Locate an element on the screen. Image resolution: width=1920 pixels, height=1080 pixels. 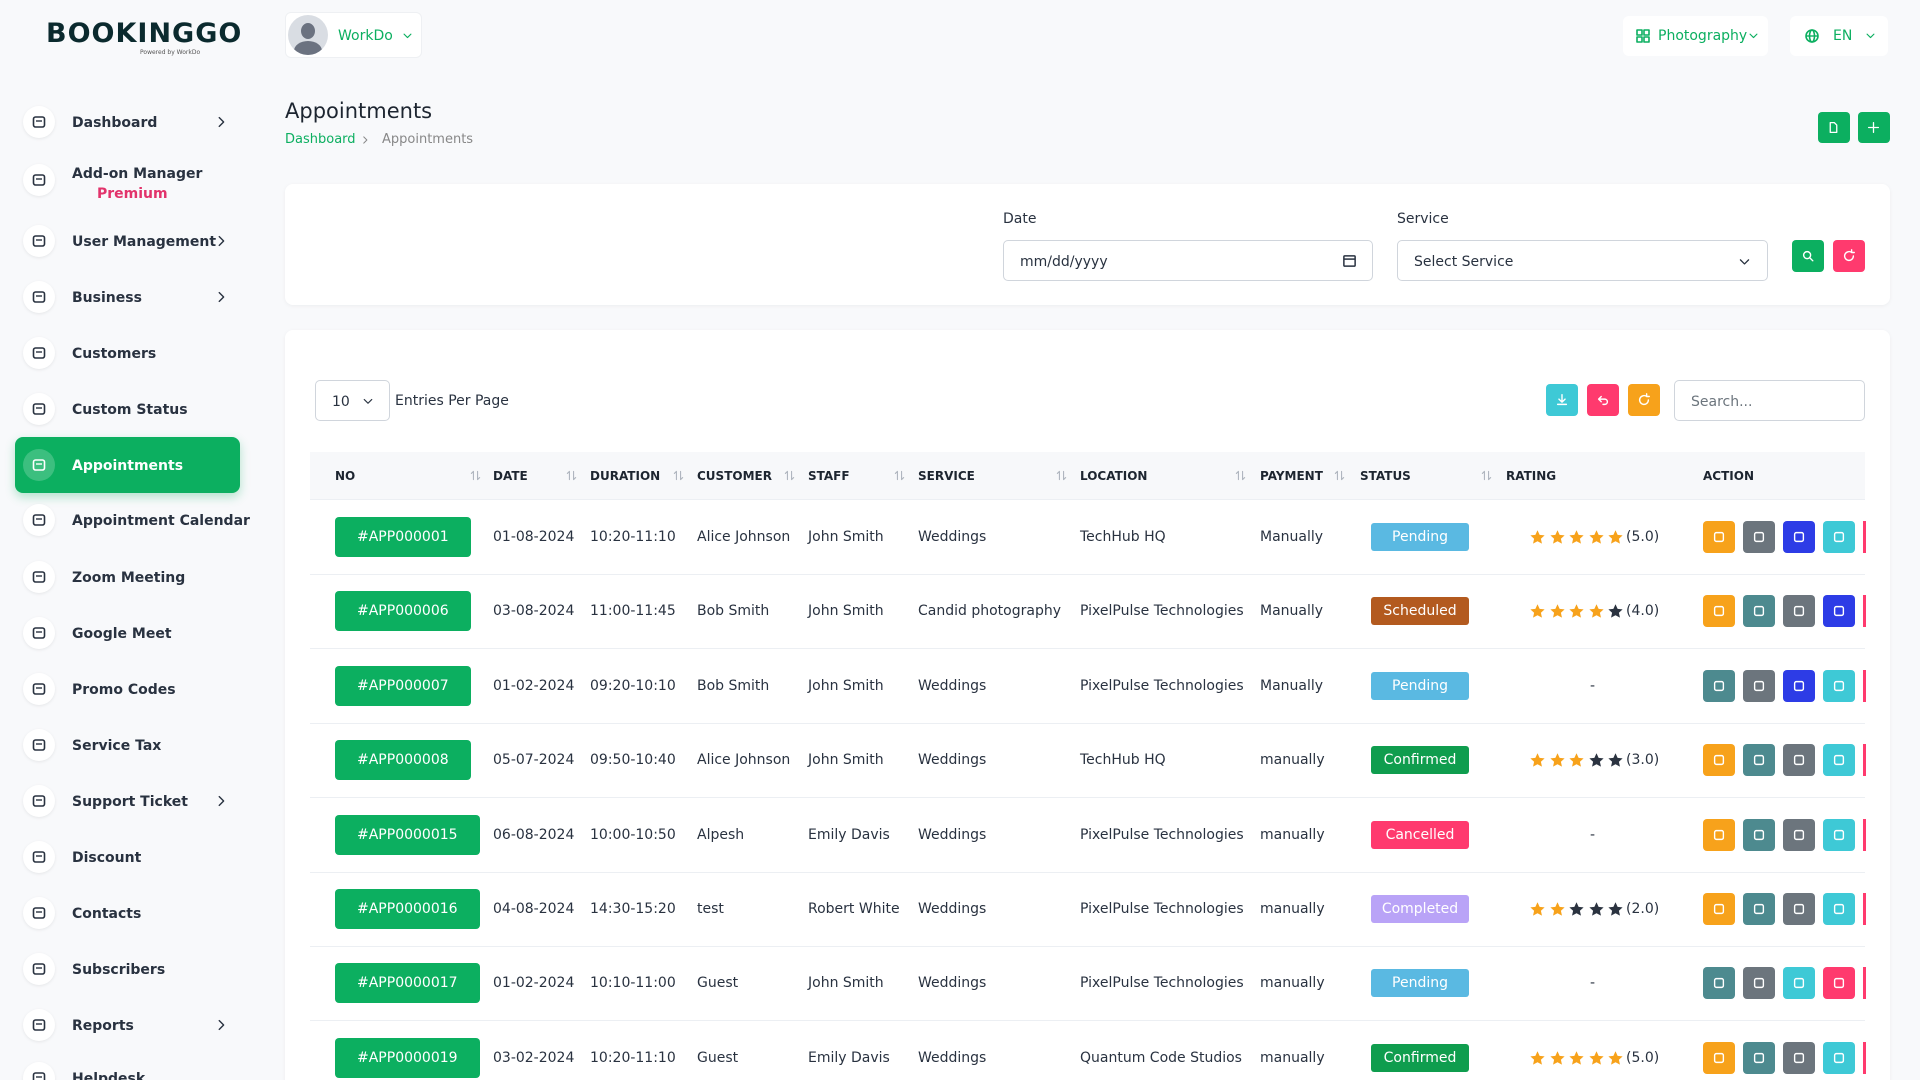
nav-item: Zoom Meeting is located at coordinates (127, 577).